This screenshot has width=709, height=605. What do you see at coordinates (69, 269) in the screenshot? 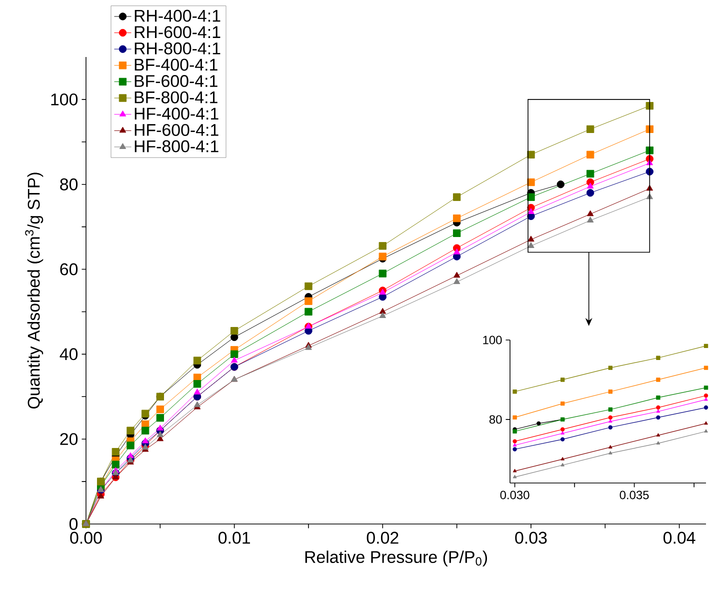
I see `y-tick-label: 60` at bounding box center [69, 269].